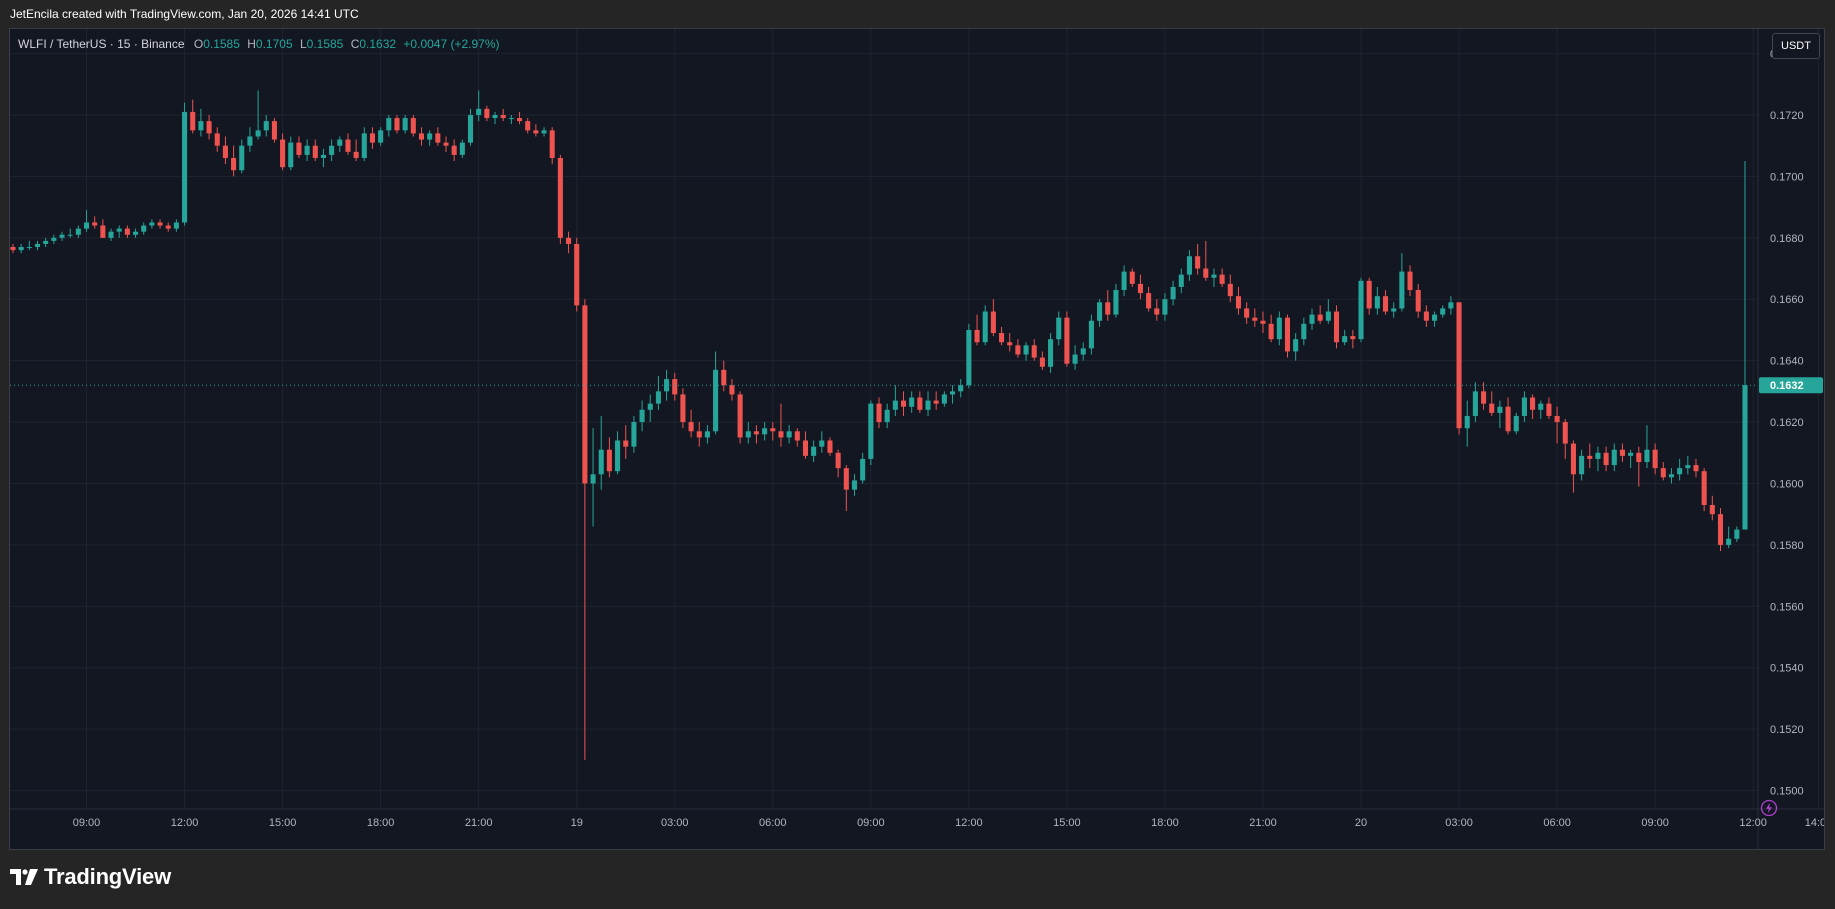 The height and width of the screenshot is (909, 1835). What do you see at coordinates (1796, 46) in the screenshot?
I see `currency-button: USDT` at bounding box center [1796, 46].